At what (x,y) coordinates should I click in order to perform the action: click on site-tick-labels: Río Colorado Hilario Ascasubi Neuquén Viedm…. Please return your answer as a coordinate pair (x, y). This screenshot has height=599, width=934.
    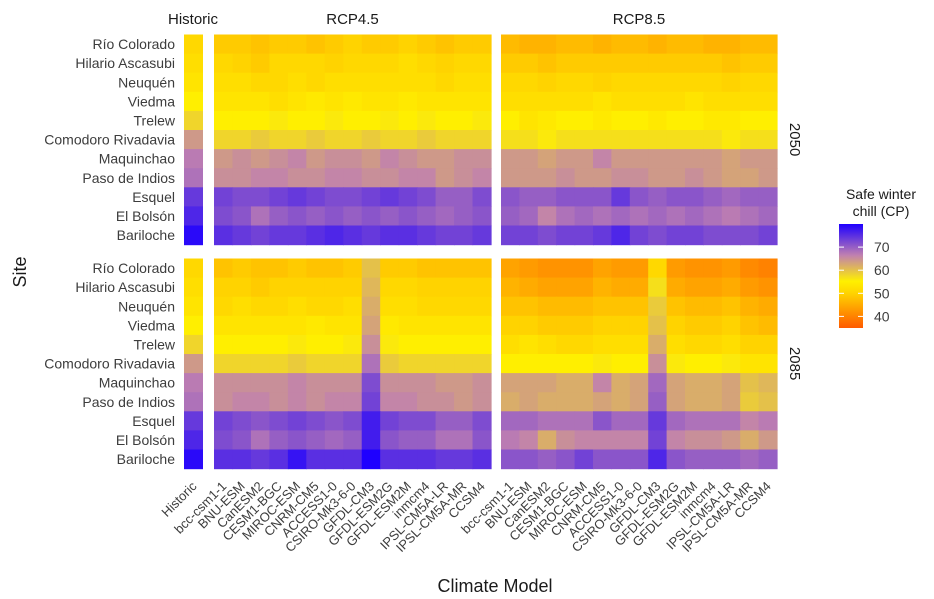
    Looking at the image, I should click on (110, 251).